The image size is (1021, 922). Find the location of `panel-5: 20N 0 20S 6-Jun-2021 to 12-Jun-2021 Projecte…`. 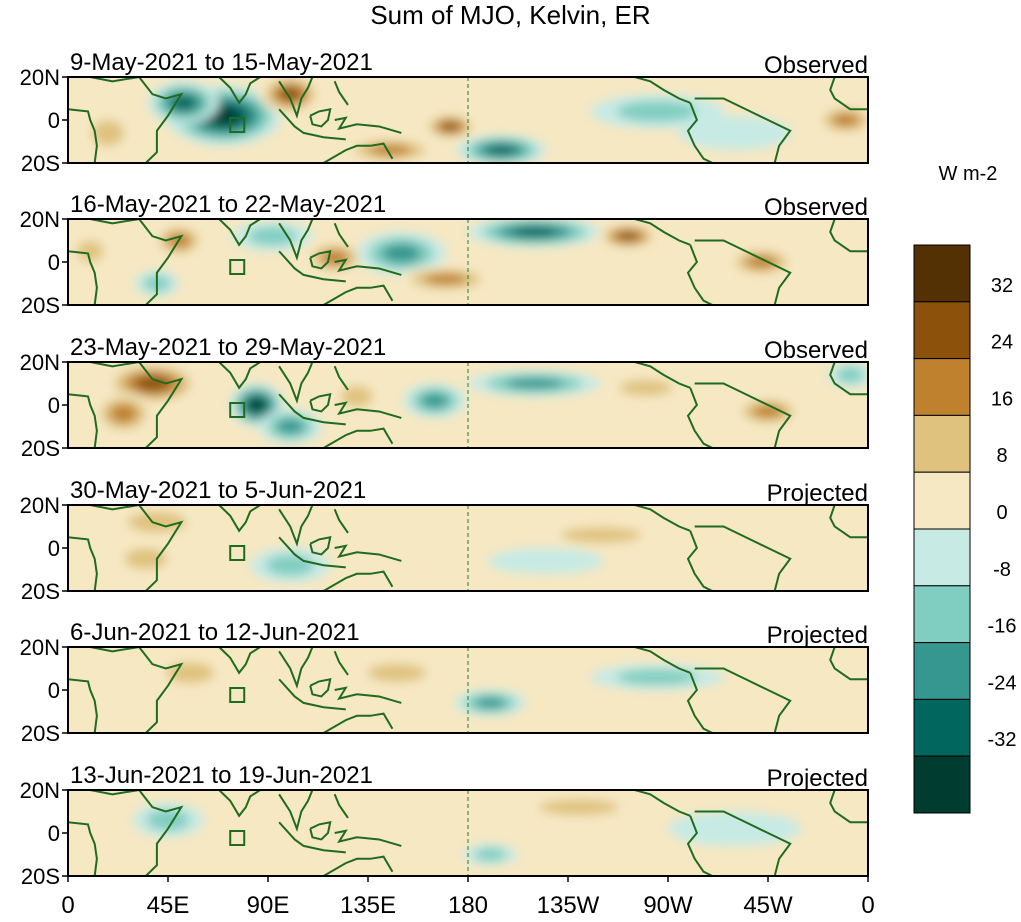

panel-5: 20N 0 20S 6-Jun-2021 to 12-Jun-2021 Projecte… is located at coordinates (444, 682).